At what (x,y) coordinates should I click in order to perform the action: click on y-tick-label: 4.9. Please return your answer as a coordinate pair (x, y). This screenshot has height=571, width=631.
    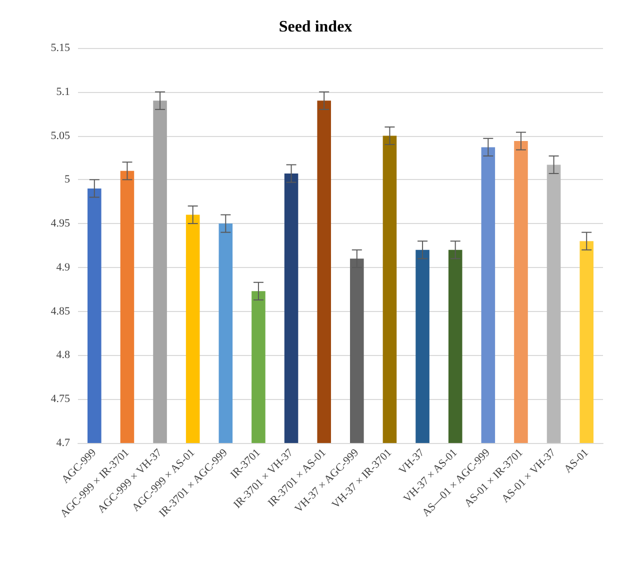
    Looking at the image, I should click on (63, 267).